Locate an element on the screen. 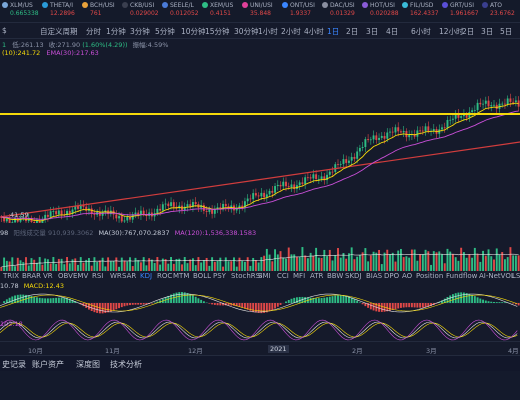 The width and height of the screenshot is (520, 400). tab-kdj: KDJ is located at coordinates (146, 276).